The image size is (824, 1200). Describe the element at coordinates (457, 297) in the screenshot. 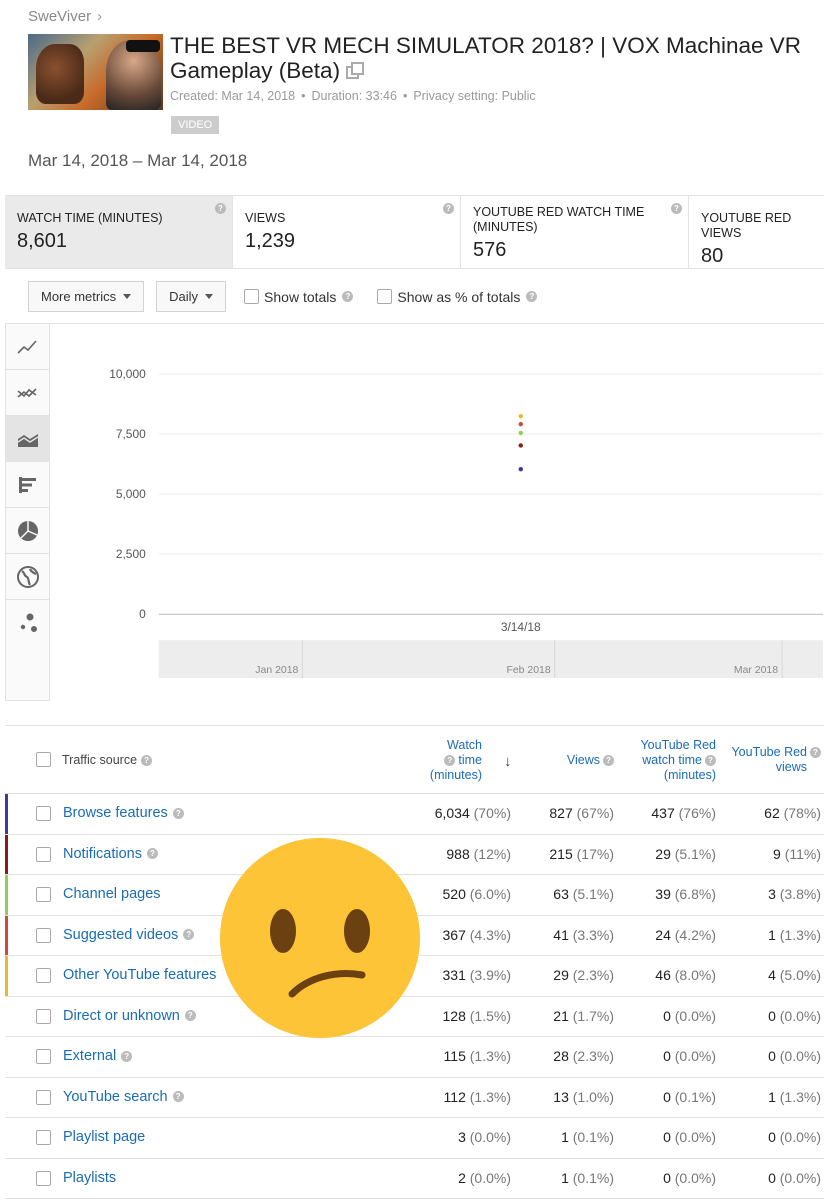

I see `show-pct-toggle: Show as % of totals?` at that location.